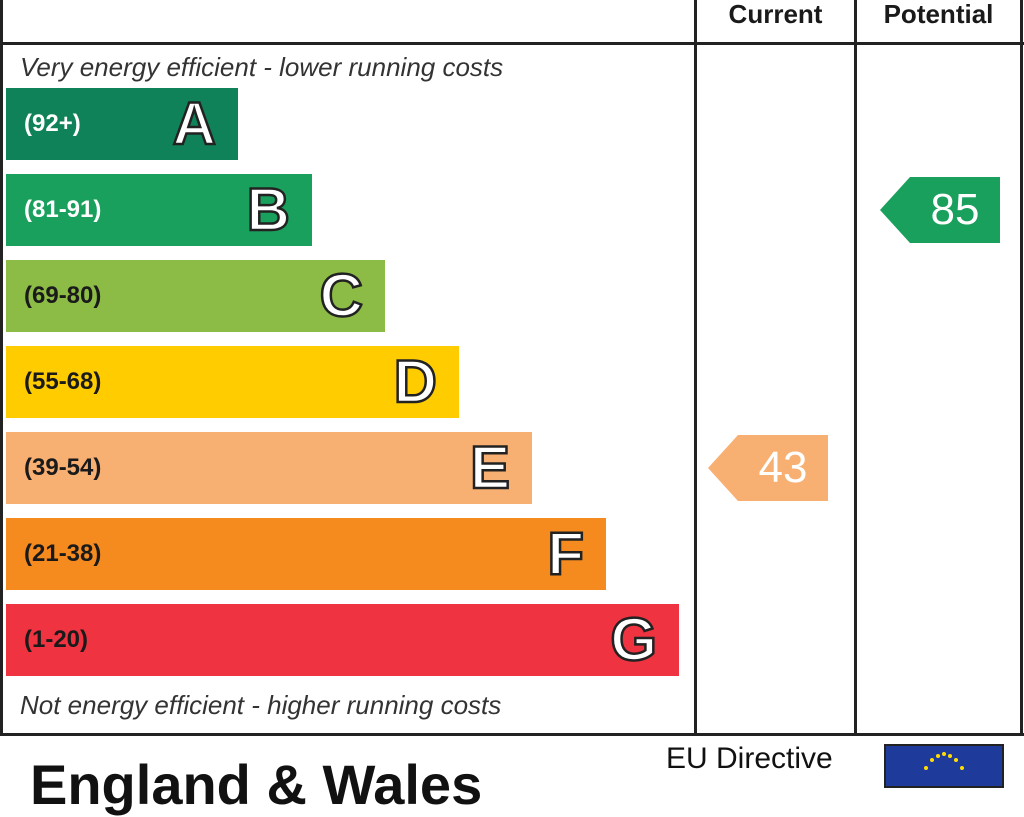 This screenshot has height=817, width=1024. What do you see at coordinates (938, 14) in the screenshot?
I see `potential-column-header: Potential` at bounding box center [938, 14].